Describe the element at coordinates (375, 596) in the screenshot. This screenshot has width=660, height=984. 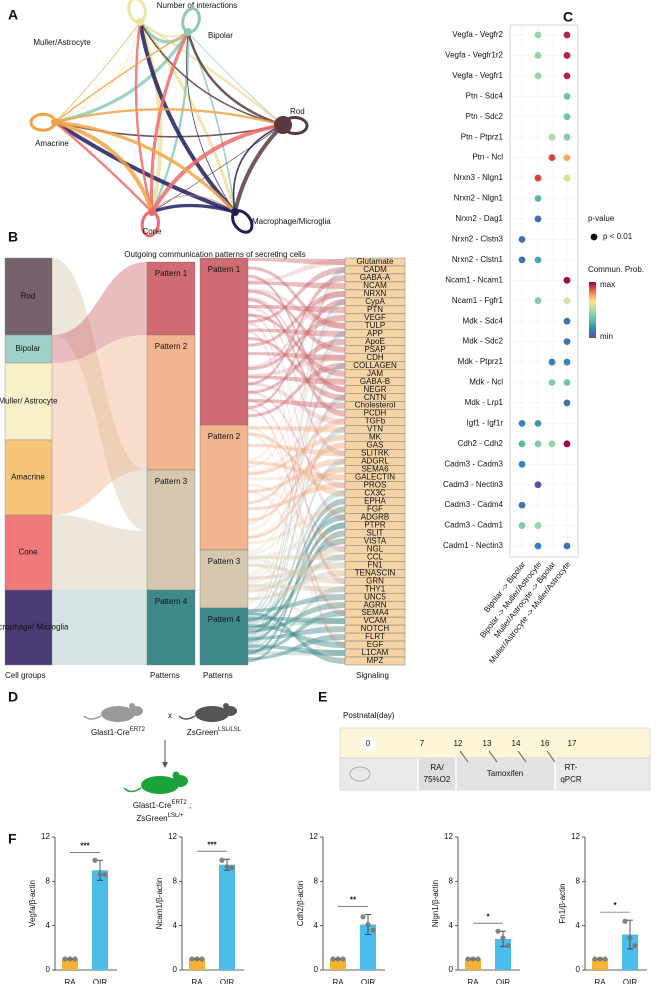
I see `signaling-label: UNC5` at that location.